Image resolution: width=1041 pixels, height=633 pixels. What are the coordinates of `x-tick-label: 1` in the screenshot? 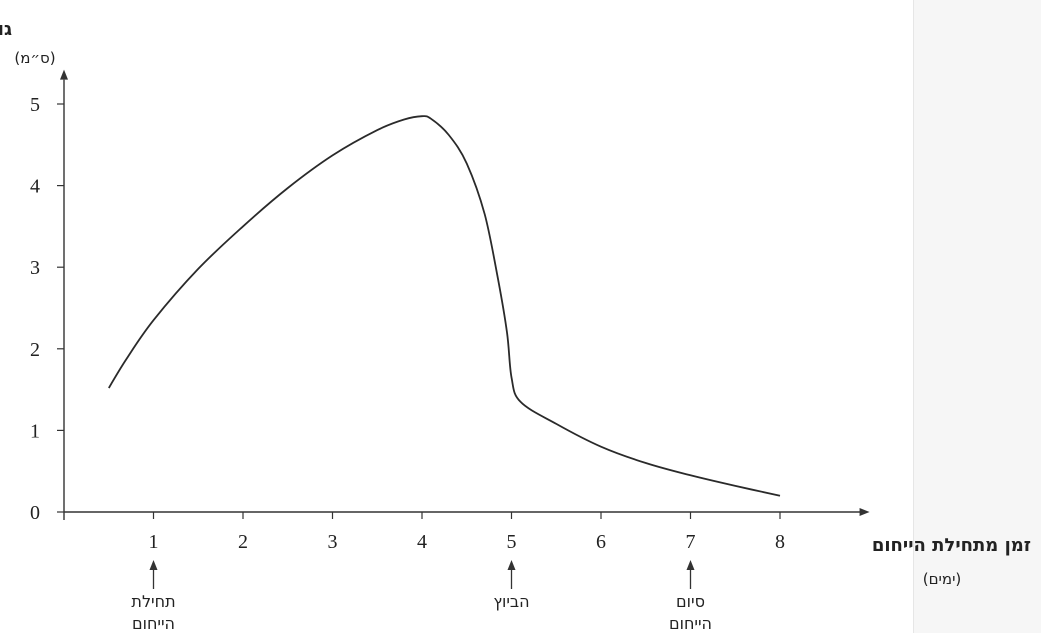 It's located at (154, 542).